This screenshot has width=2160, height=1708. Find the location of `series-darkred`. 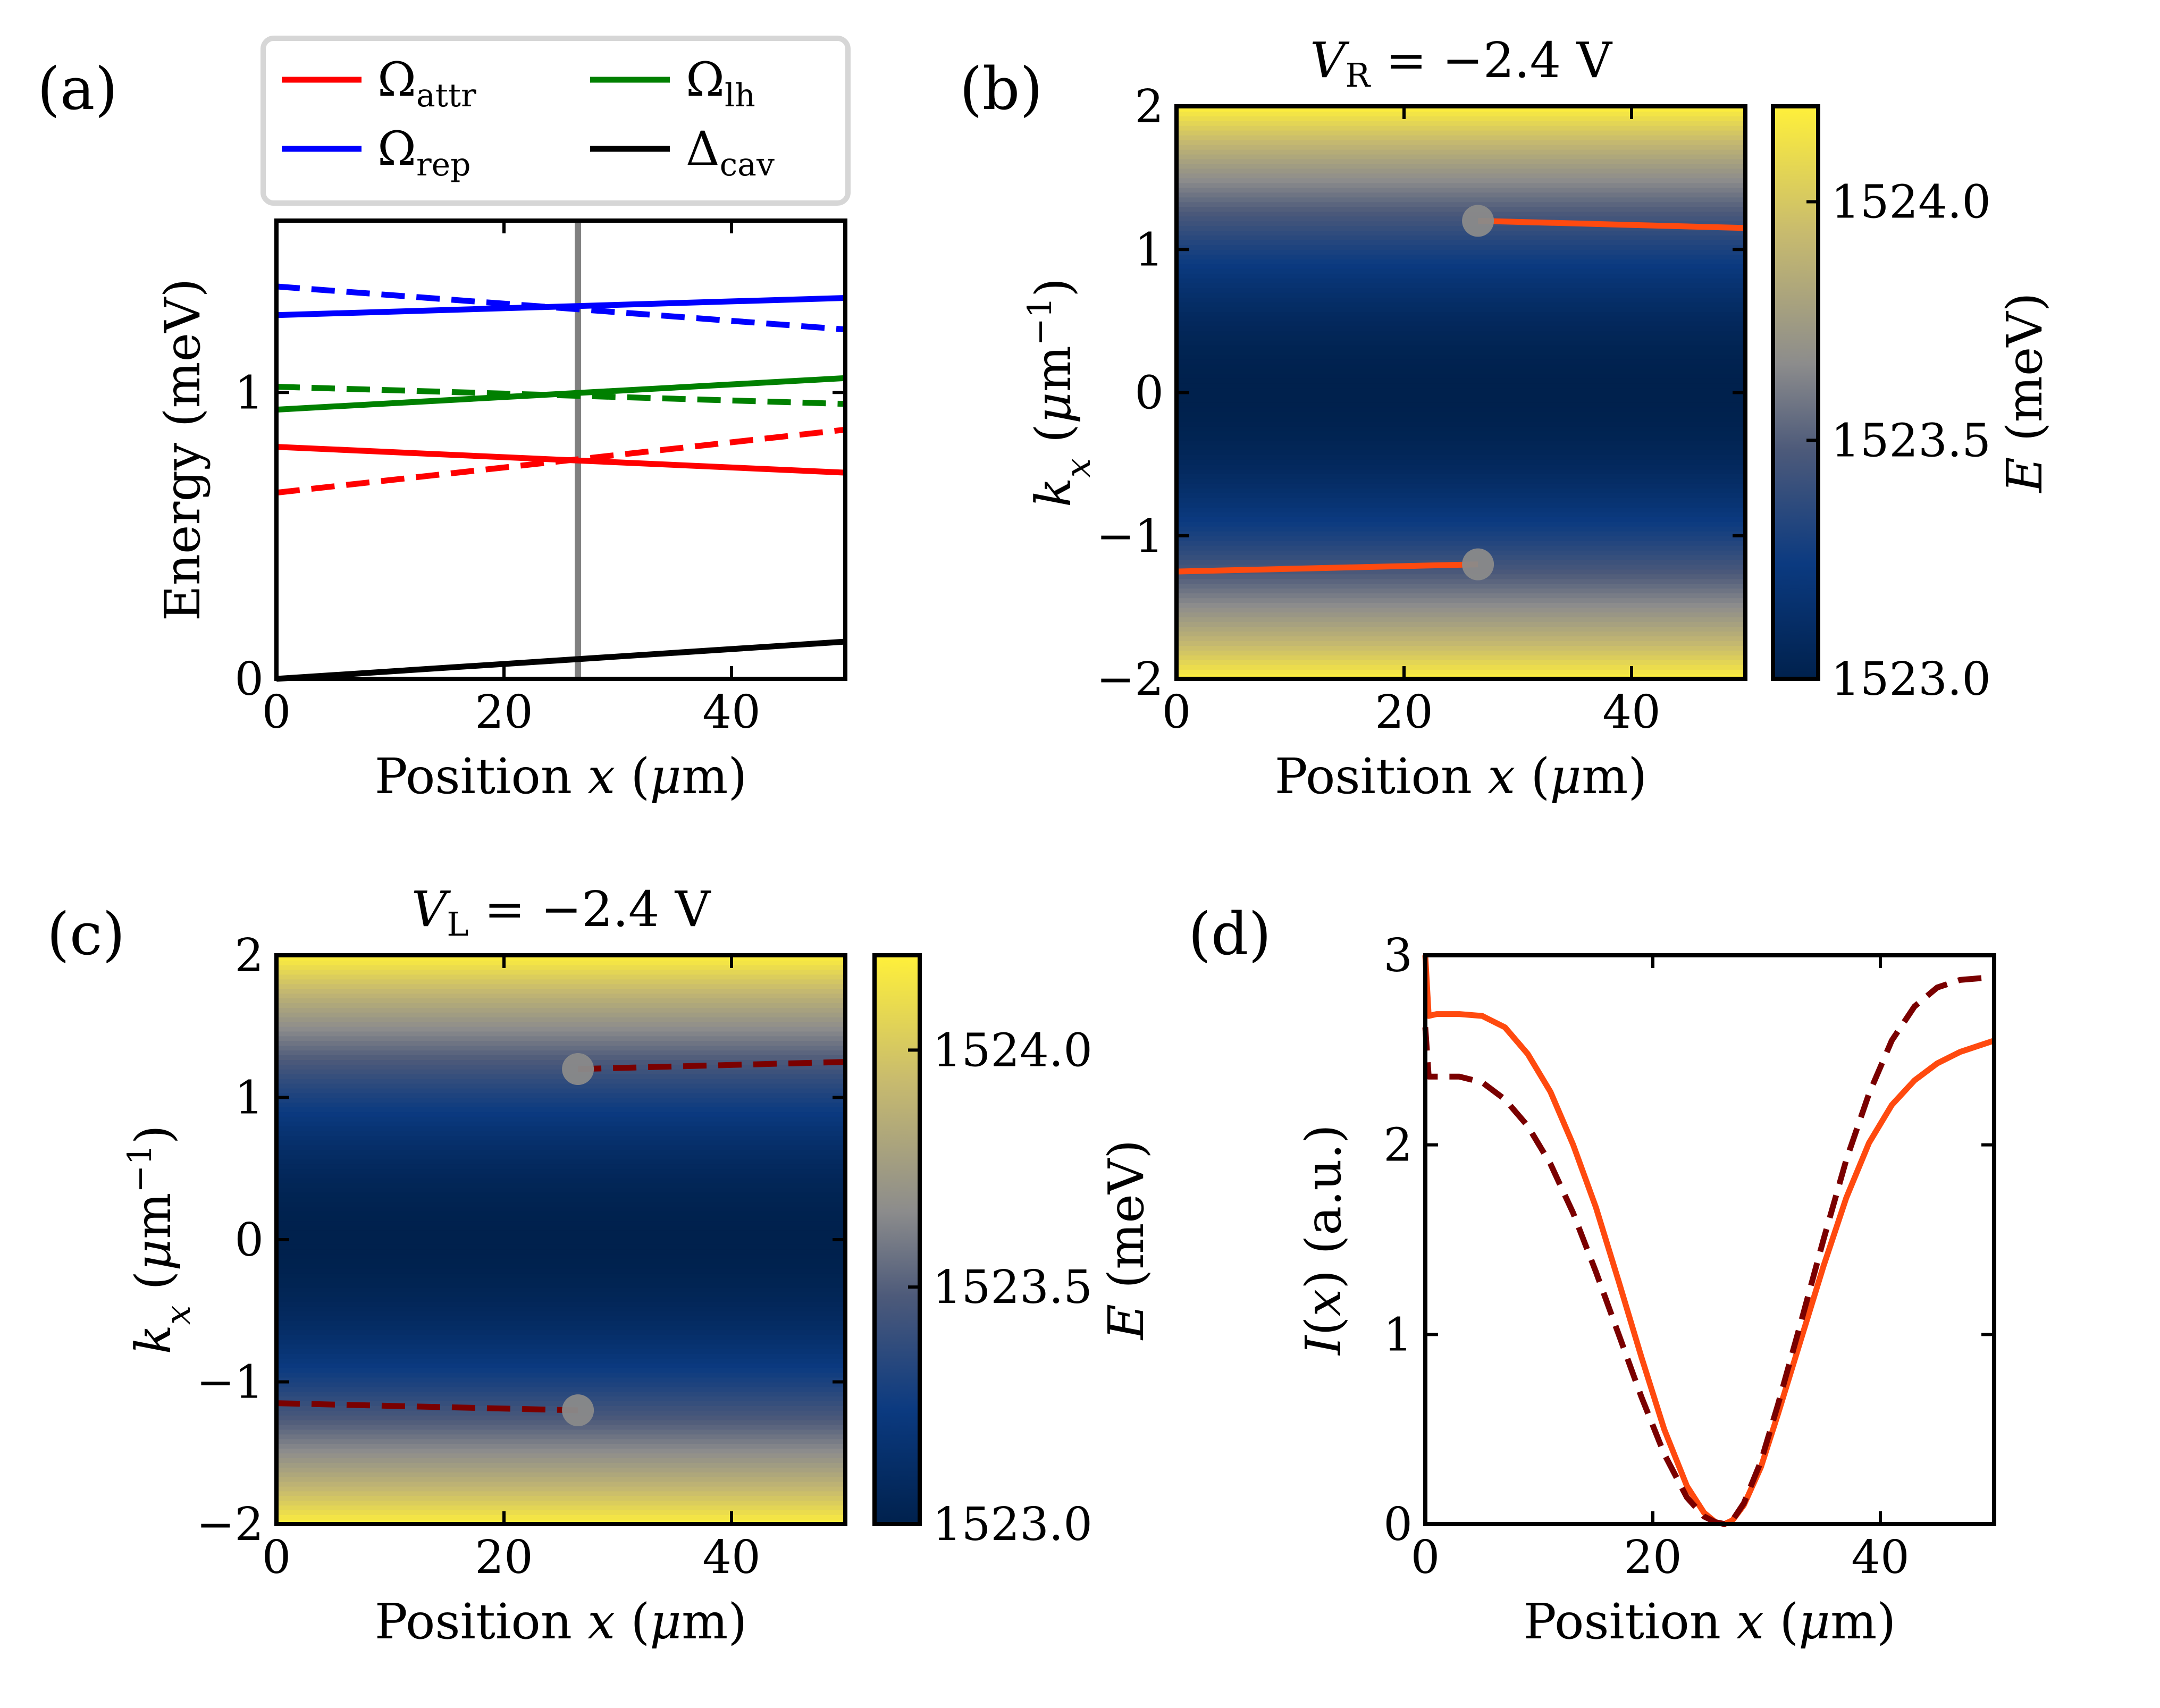

series-darkred is located at coordinates (1708, 1251).